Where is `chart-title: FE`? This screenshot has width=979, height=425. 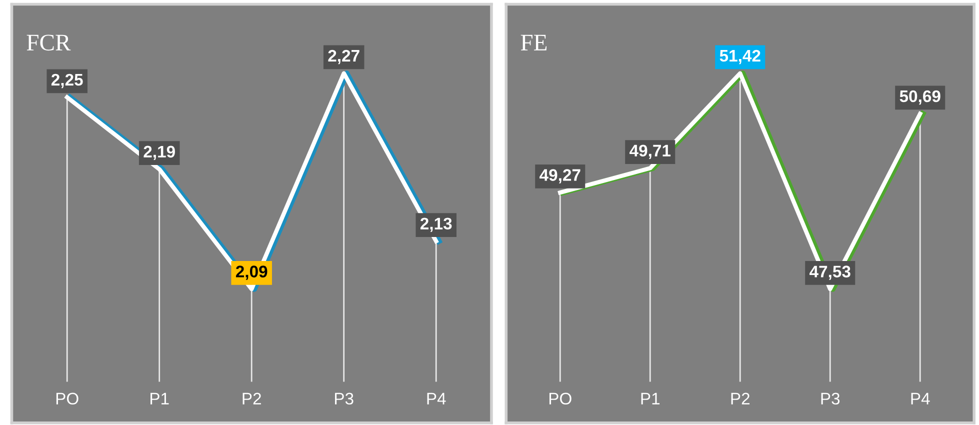 chart-title: FE is located at coordinates (533, 42).